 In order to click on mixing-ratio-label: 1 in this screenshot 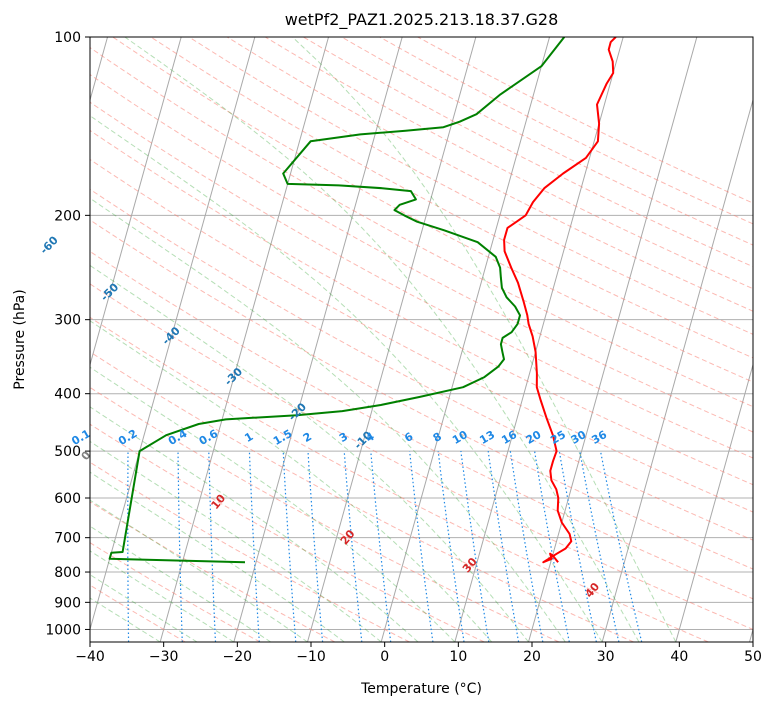, I will do `click(248, 437)`.